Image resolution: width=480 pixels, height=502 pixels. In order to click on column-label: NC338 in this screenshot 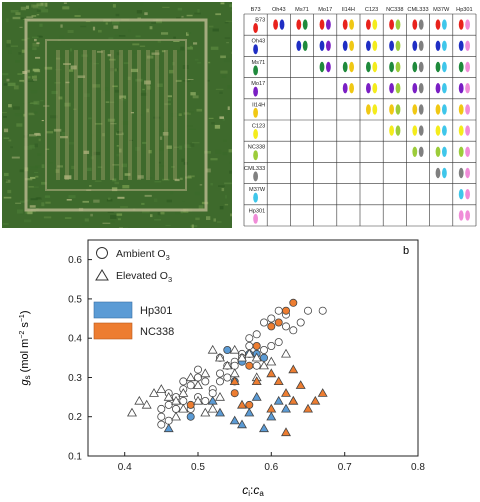, I will do `click(394, 10)`.